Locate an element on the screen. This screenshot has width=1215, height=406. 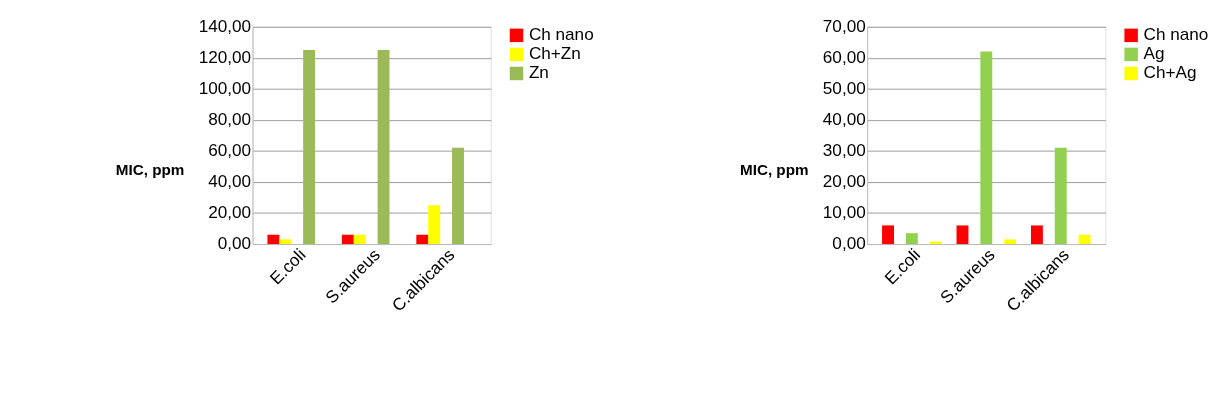
legend-label: Zn is located at coordinates (538, 72).